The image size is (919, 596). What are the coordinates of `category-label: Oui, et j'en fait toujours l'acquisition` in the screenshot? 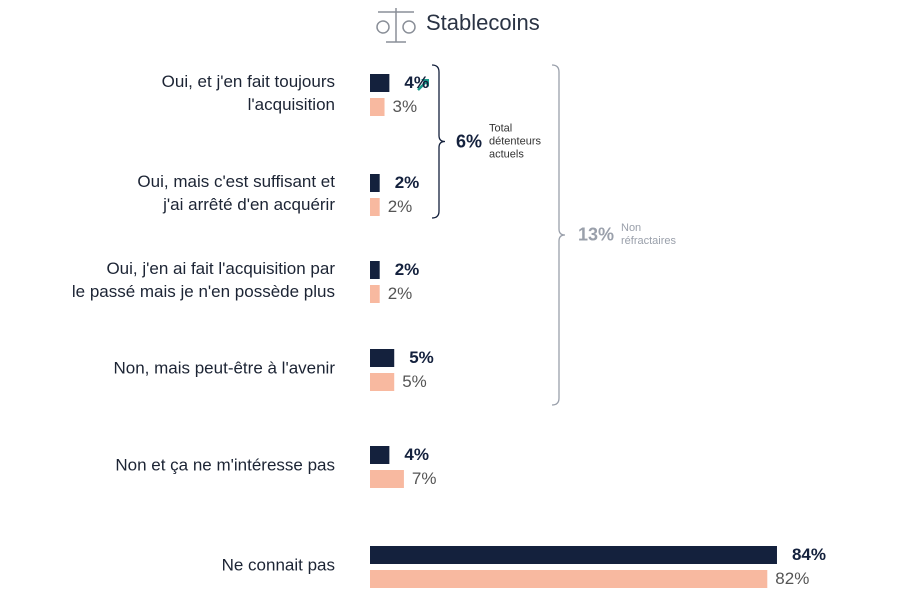 It's located at (248, 93).